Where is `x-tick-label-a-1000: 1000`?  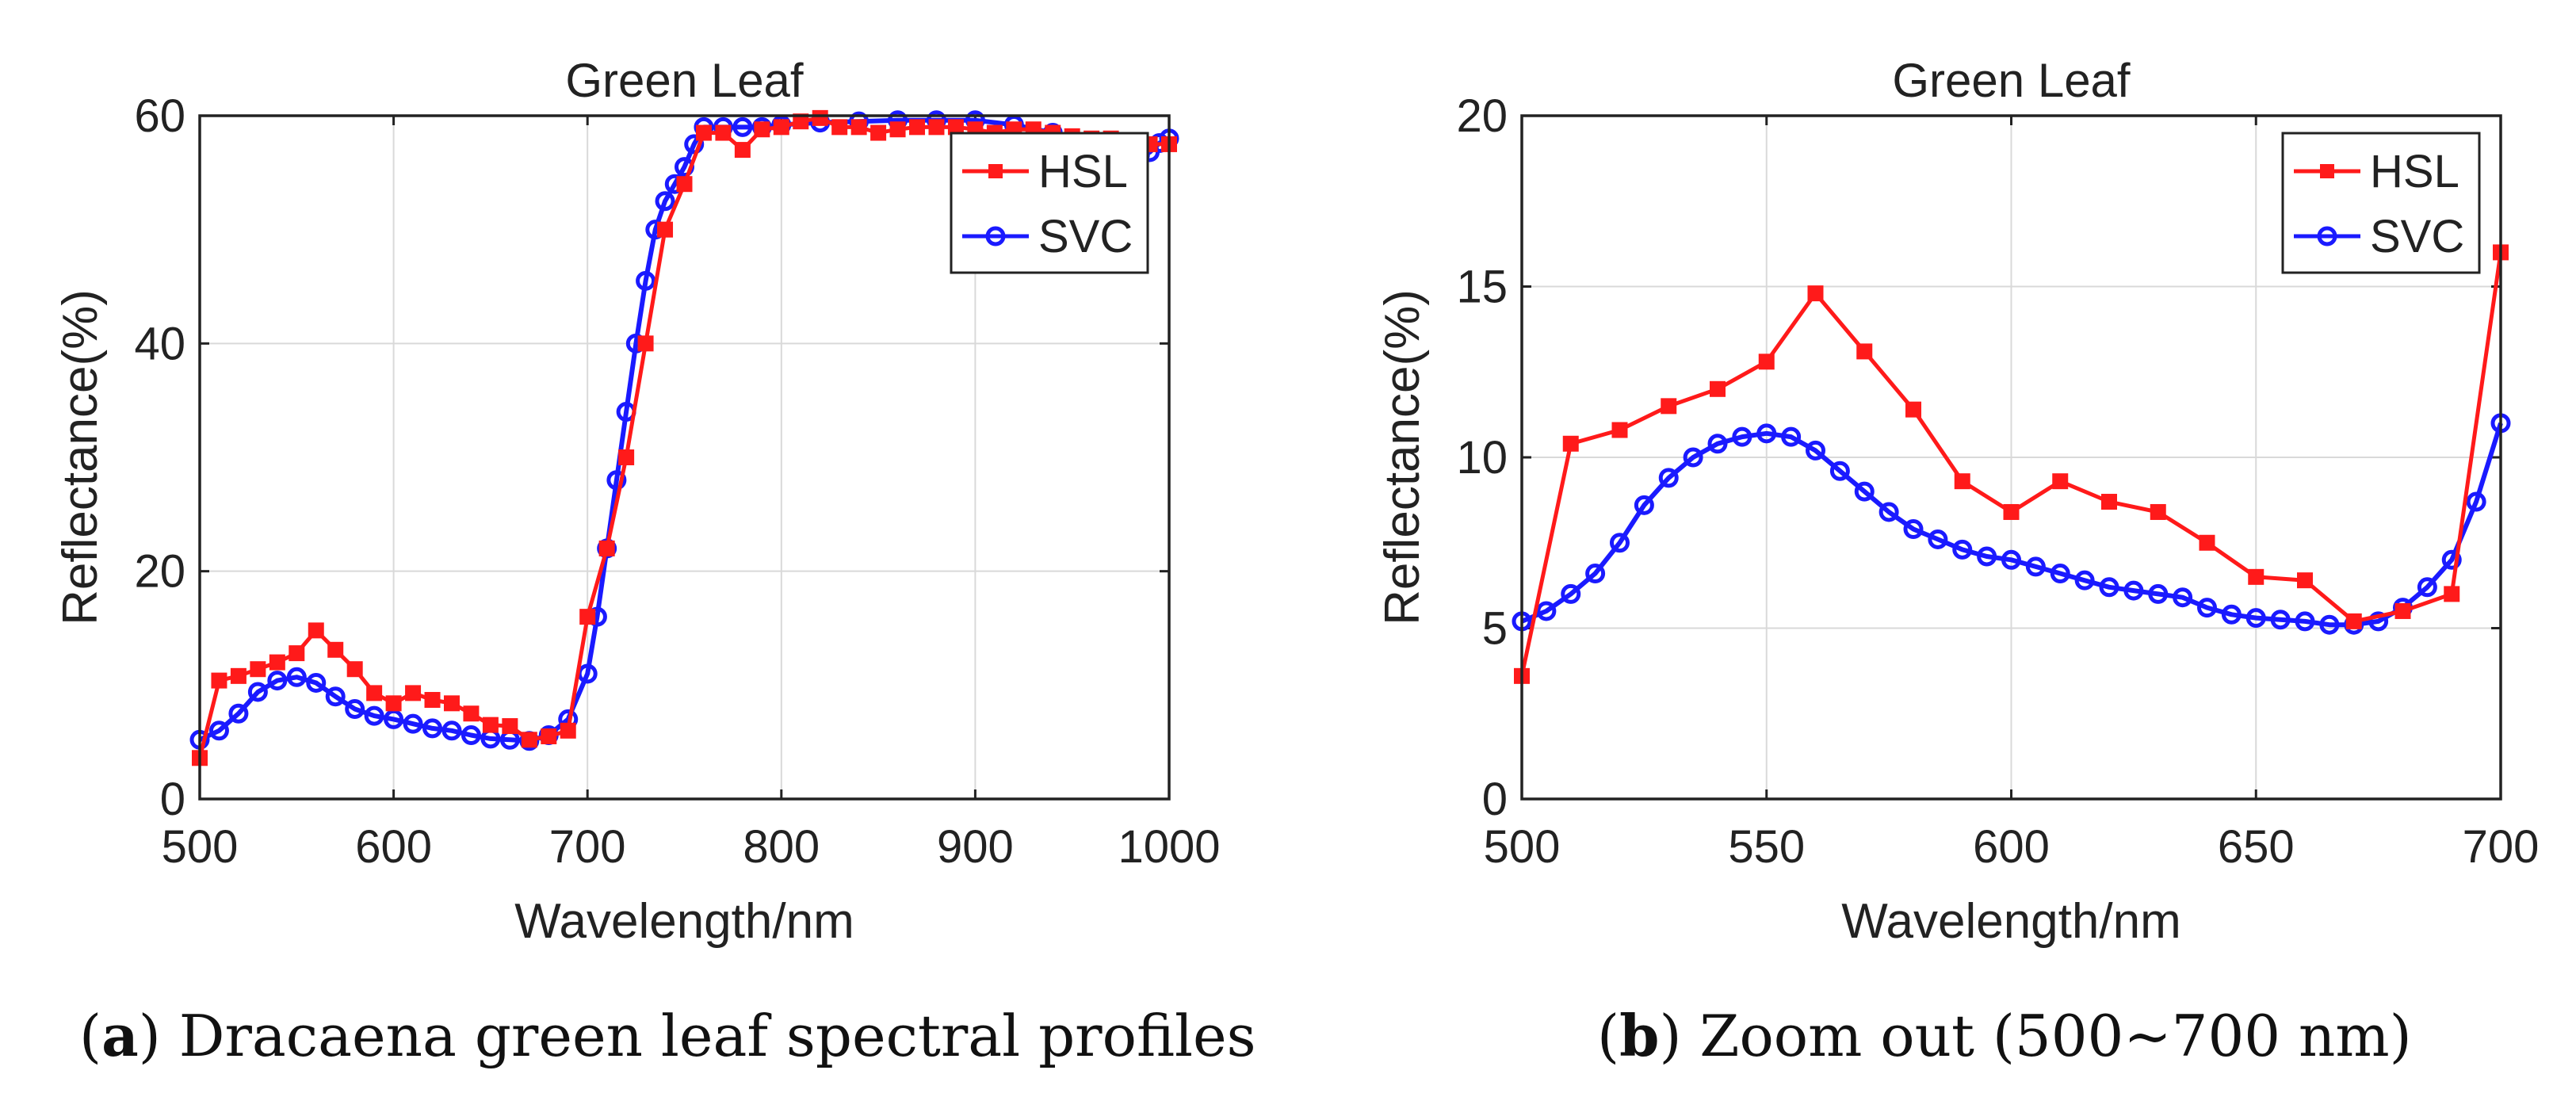
x-tick-label-a-1000: 1000 is located at coordinates (1169, 847).